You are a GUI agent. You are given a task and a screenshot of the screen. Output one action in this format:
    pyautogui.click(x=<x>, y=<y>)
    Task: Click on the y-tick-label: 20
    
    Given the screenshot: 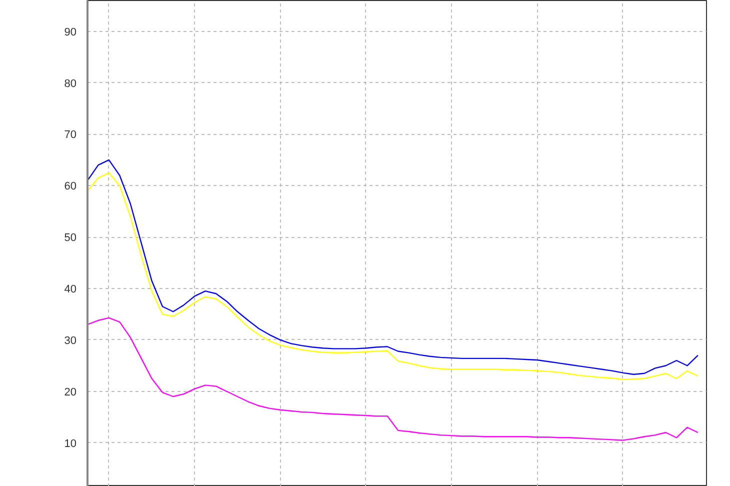 What is the action you would take?
    pyautogui.click(x=70, y=392)
    